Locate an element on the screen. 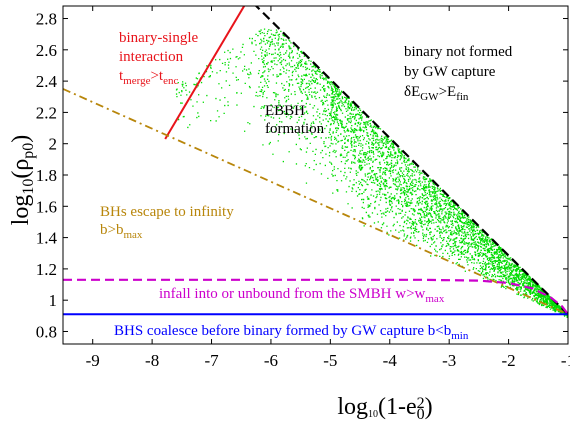 The width and height of the screenshot is (570, 430). x-tick-label: -2 is located at coordinates (509, 360).